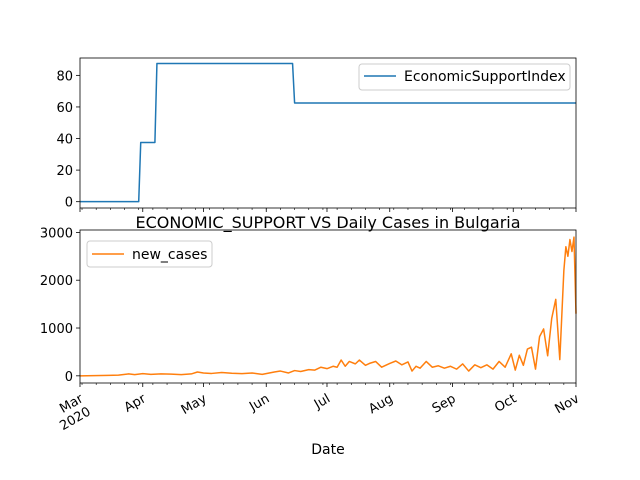 This screenshot has width=640, height=480. What do you see at coordinates (56, 329) in the screenshot?
I see `bottom-y-tick-label: 1000` at bounding box center [56, 329].